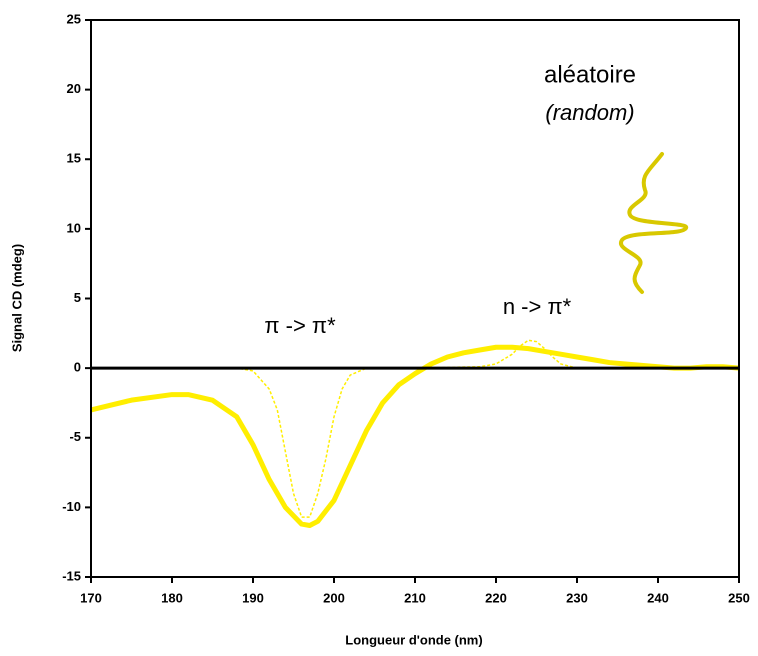 The image size is (758, 656). What do you see at coordinates (172, 597) in the screenshot?
I see `x-tick-label: 180` at bounding box center [172, 597].